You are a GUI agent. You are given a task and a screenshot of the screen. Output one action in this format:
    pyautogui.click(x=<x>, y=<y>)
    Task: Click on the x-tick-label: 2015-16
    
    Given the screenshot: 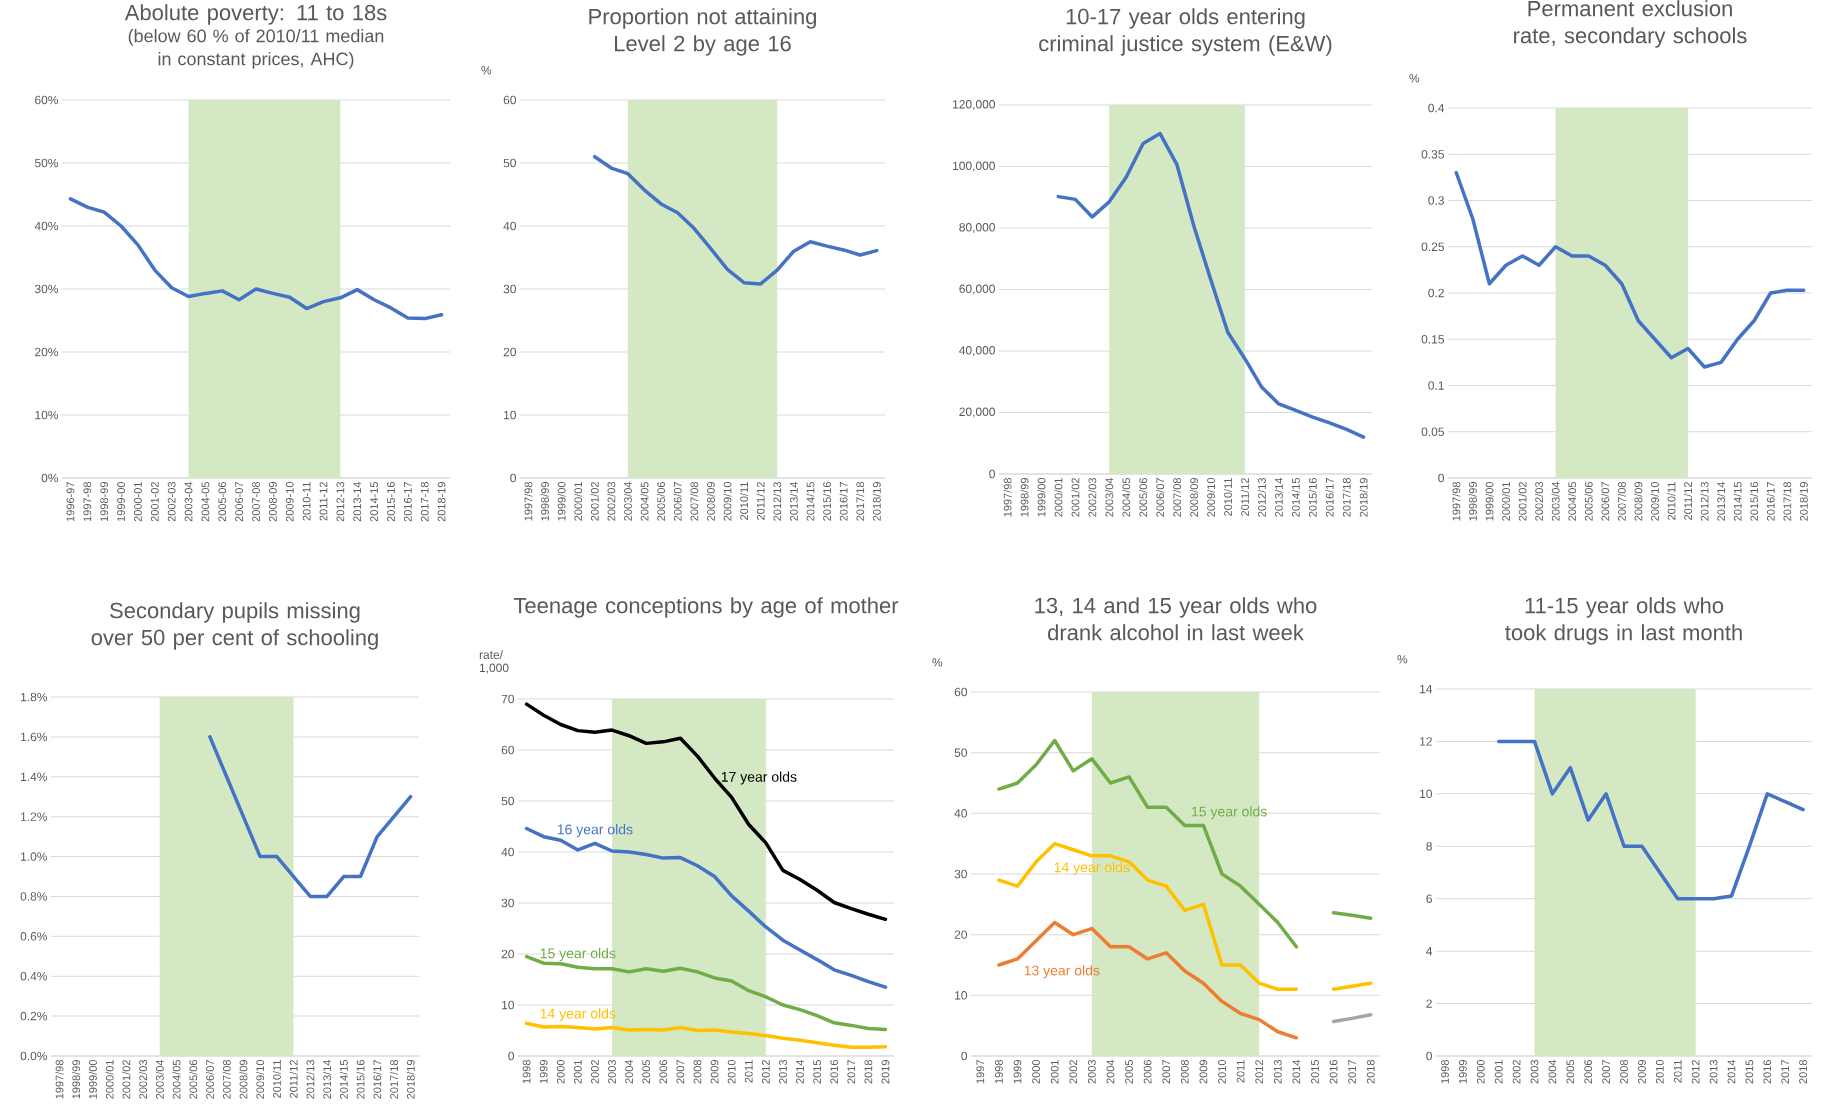 What is the action you would take?
    pyautogui.click(x=391, y=502)
    